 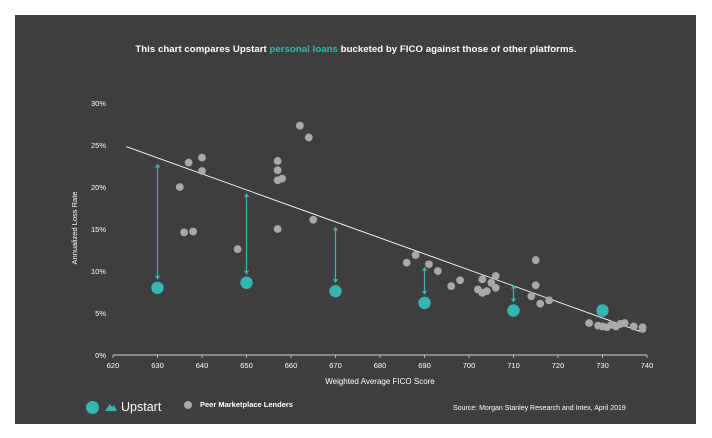 What do you see at coordinates (111, 407) in the screenshot?
I see `upstart-logo-icon` at bounding box center [111, 407].